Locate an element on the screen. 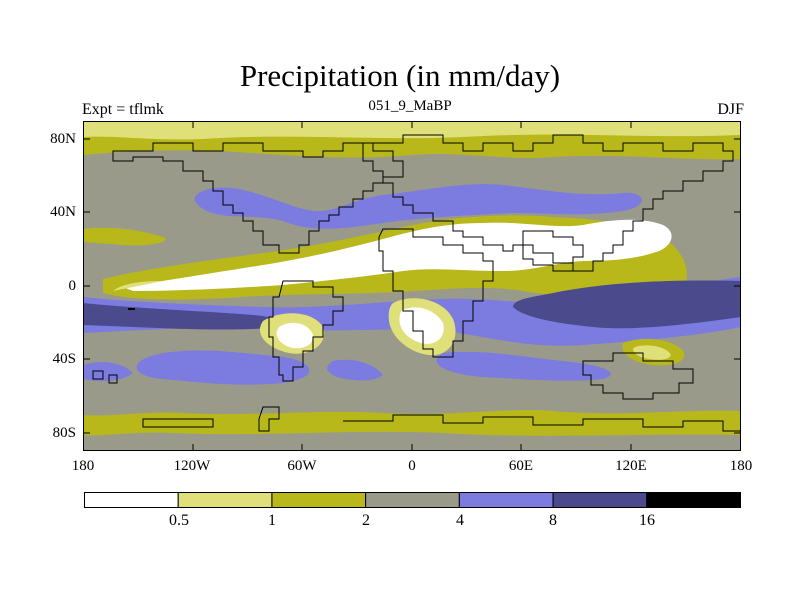 Image resolution: width=800 pixels, height=600 pixels. colorbar-label-8: 8 is located at coordinates (553, 520).